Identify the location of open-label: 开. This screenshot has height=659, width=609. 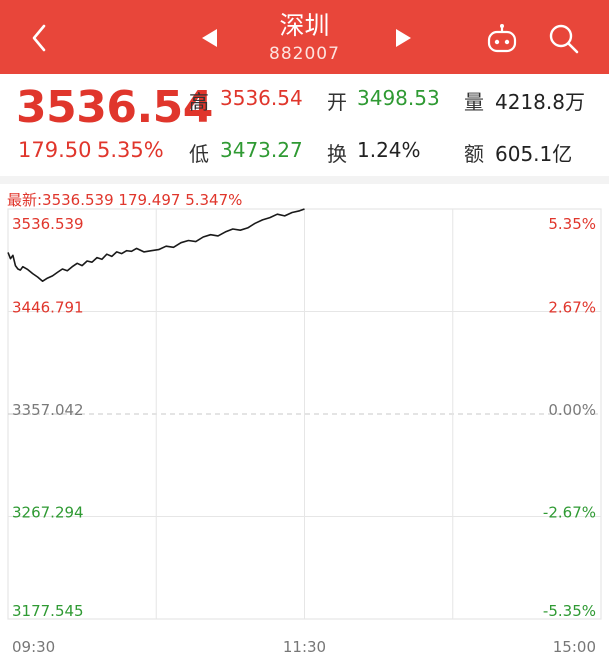
(337, 102).